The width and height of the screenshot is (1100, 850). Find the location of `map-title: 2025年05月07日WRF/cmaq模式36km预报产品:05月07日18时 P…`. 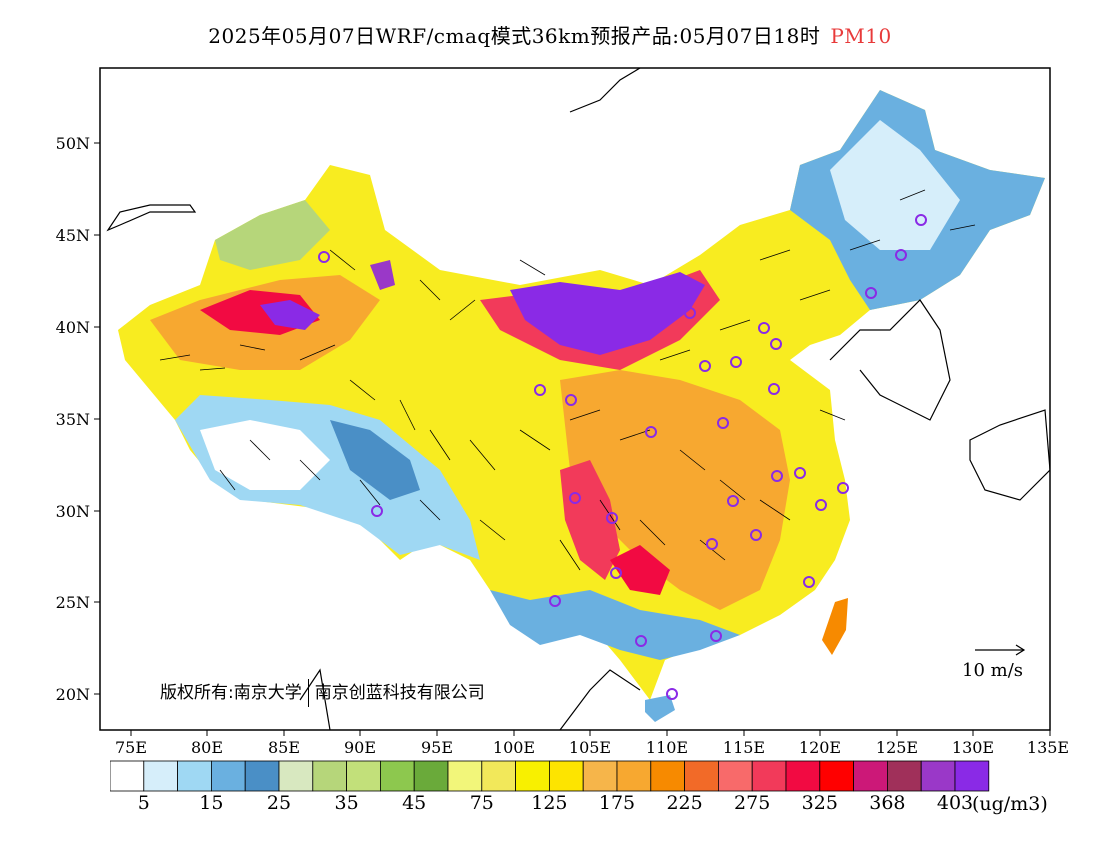

map-title: 2025年05月07日WRF/cmaq模式36km预报产品:05月07日18时 P… is located at coordinates (550, 34).